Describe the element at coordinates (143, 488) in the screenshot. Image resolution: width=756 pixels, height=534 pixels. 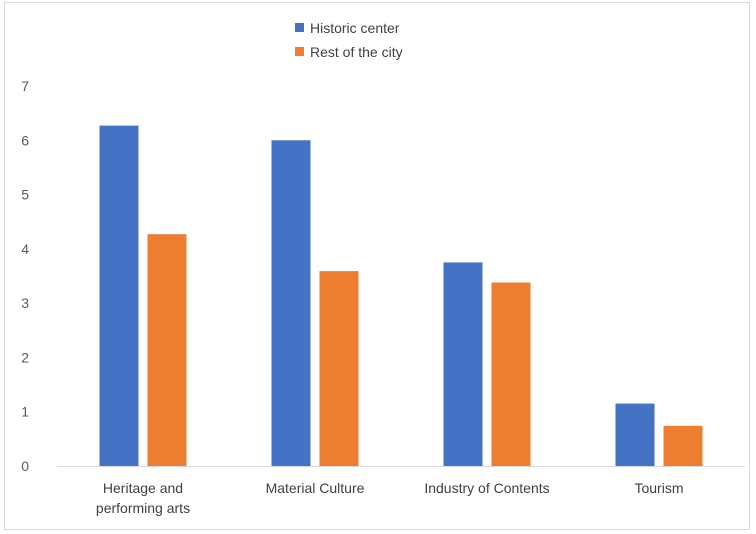
I see `x-tick-label: Heritage and` at that location.